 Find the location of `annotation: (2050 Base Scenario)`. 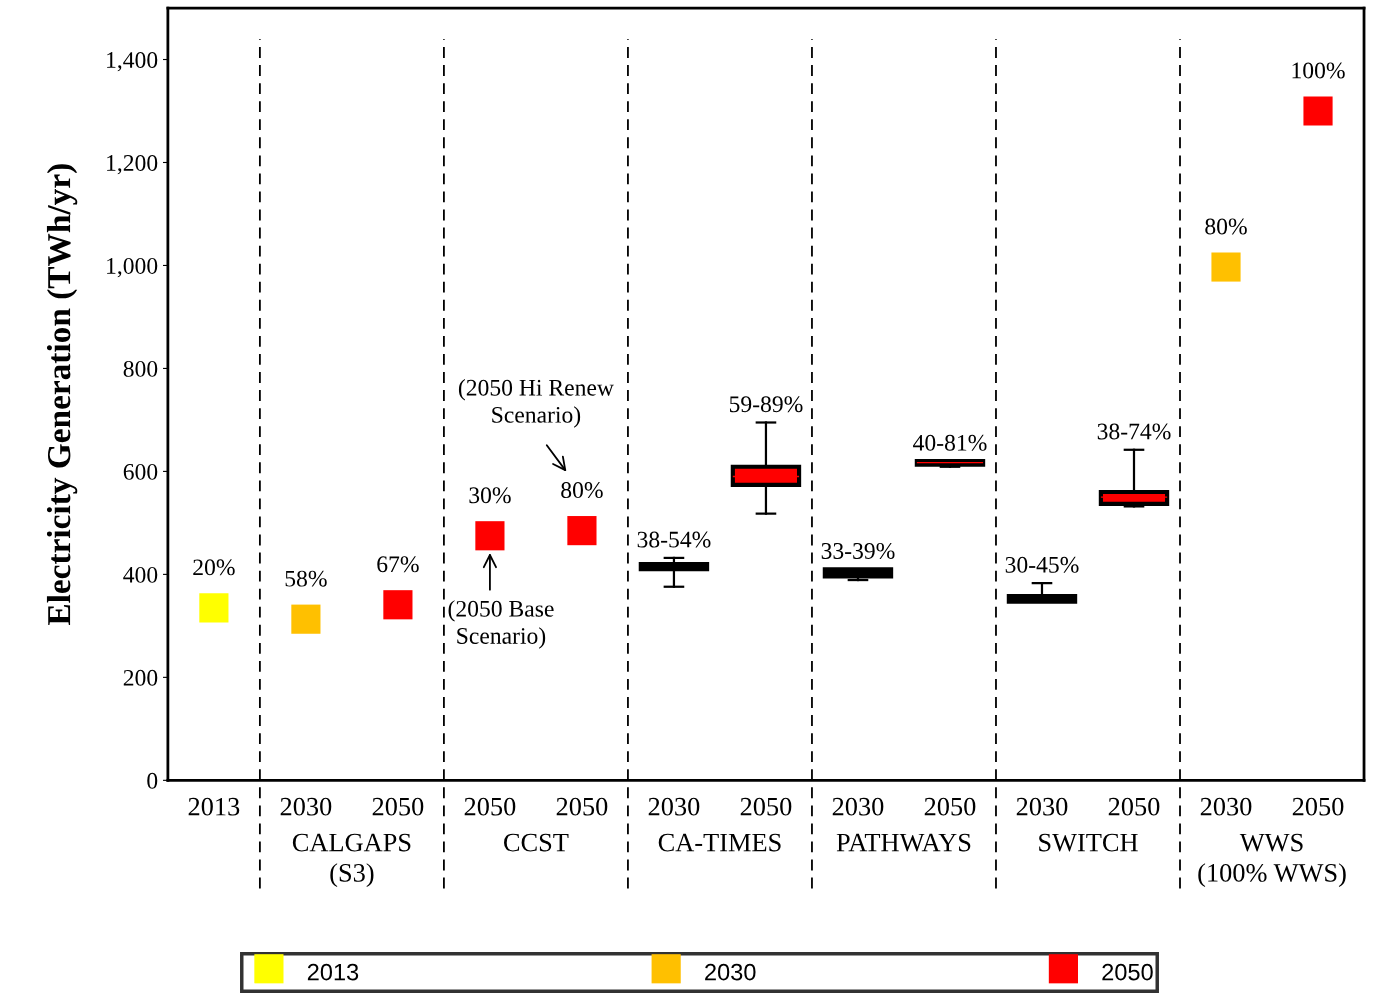

annotation: (2050 Base Scenario) is located at coordinates (501, 624).